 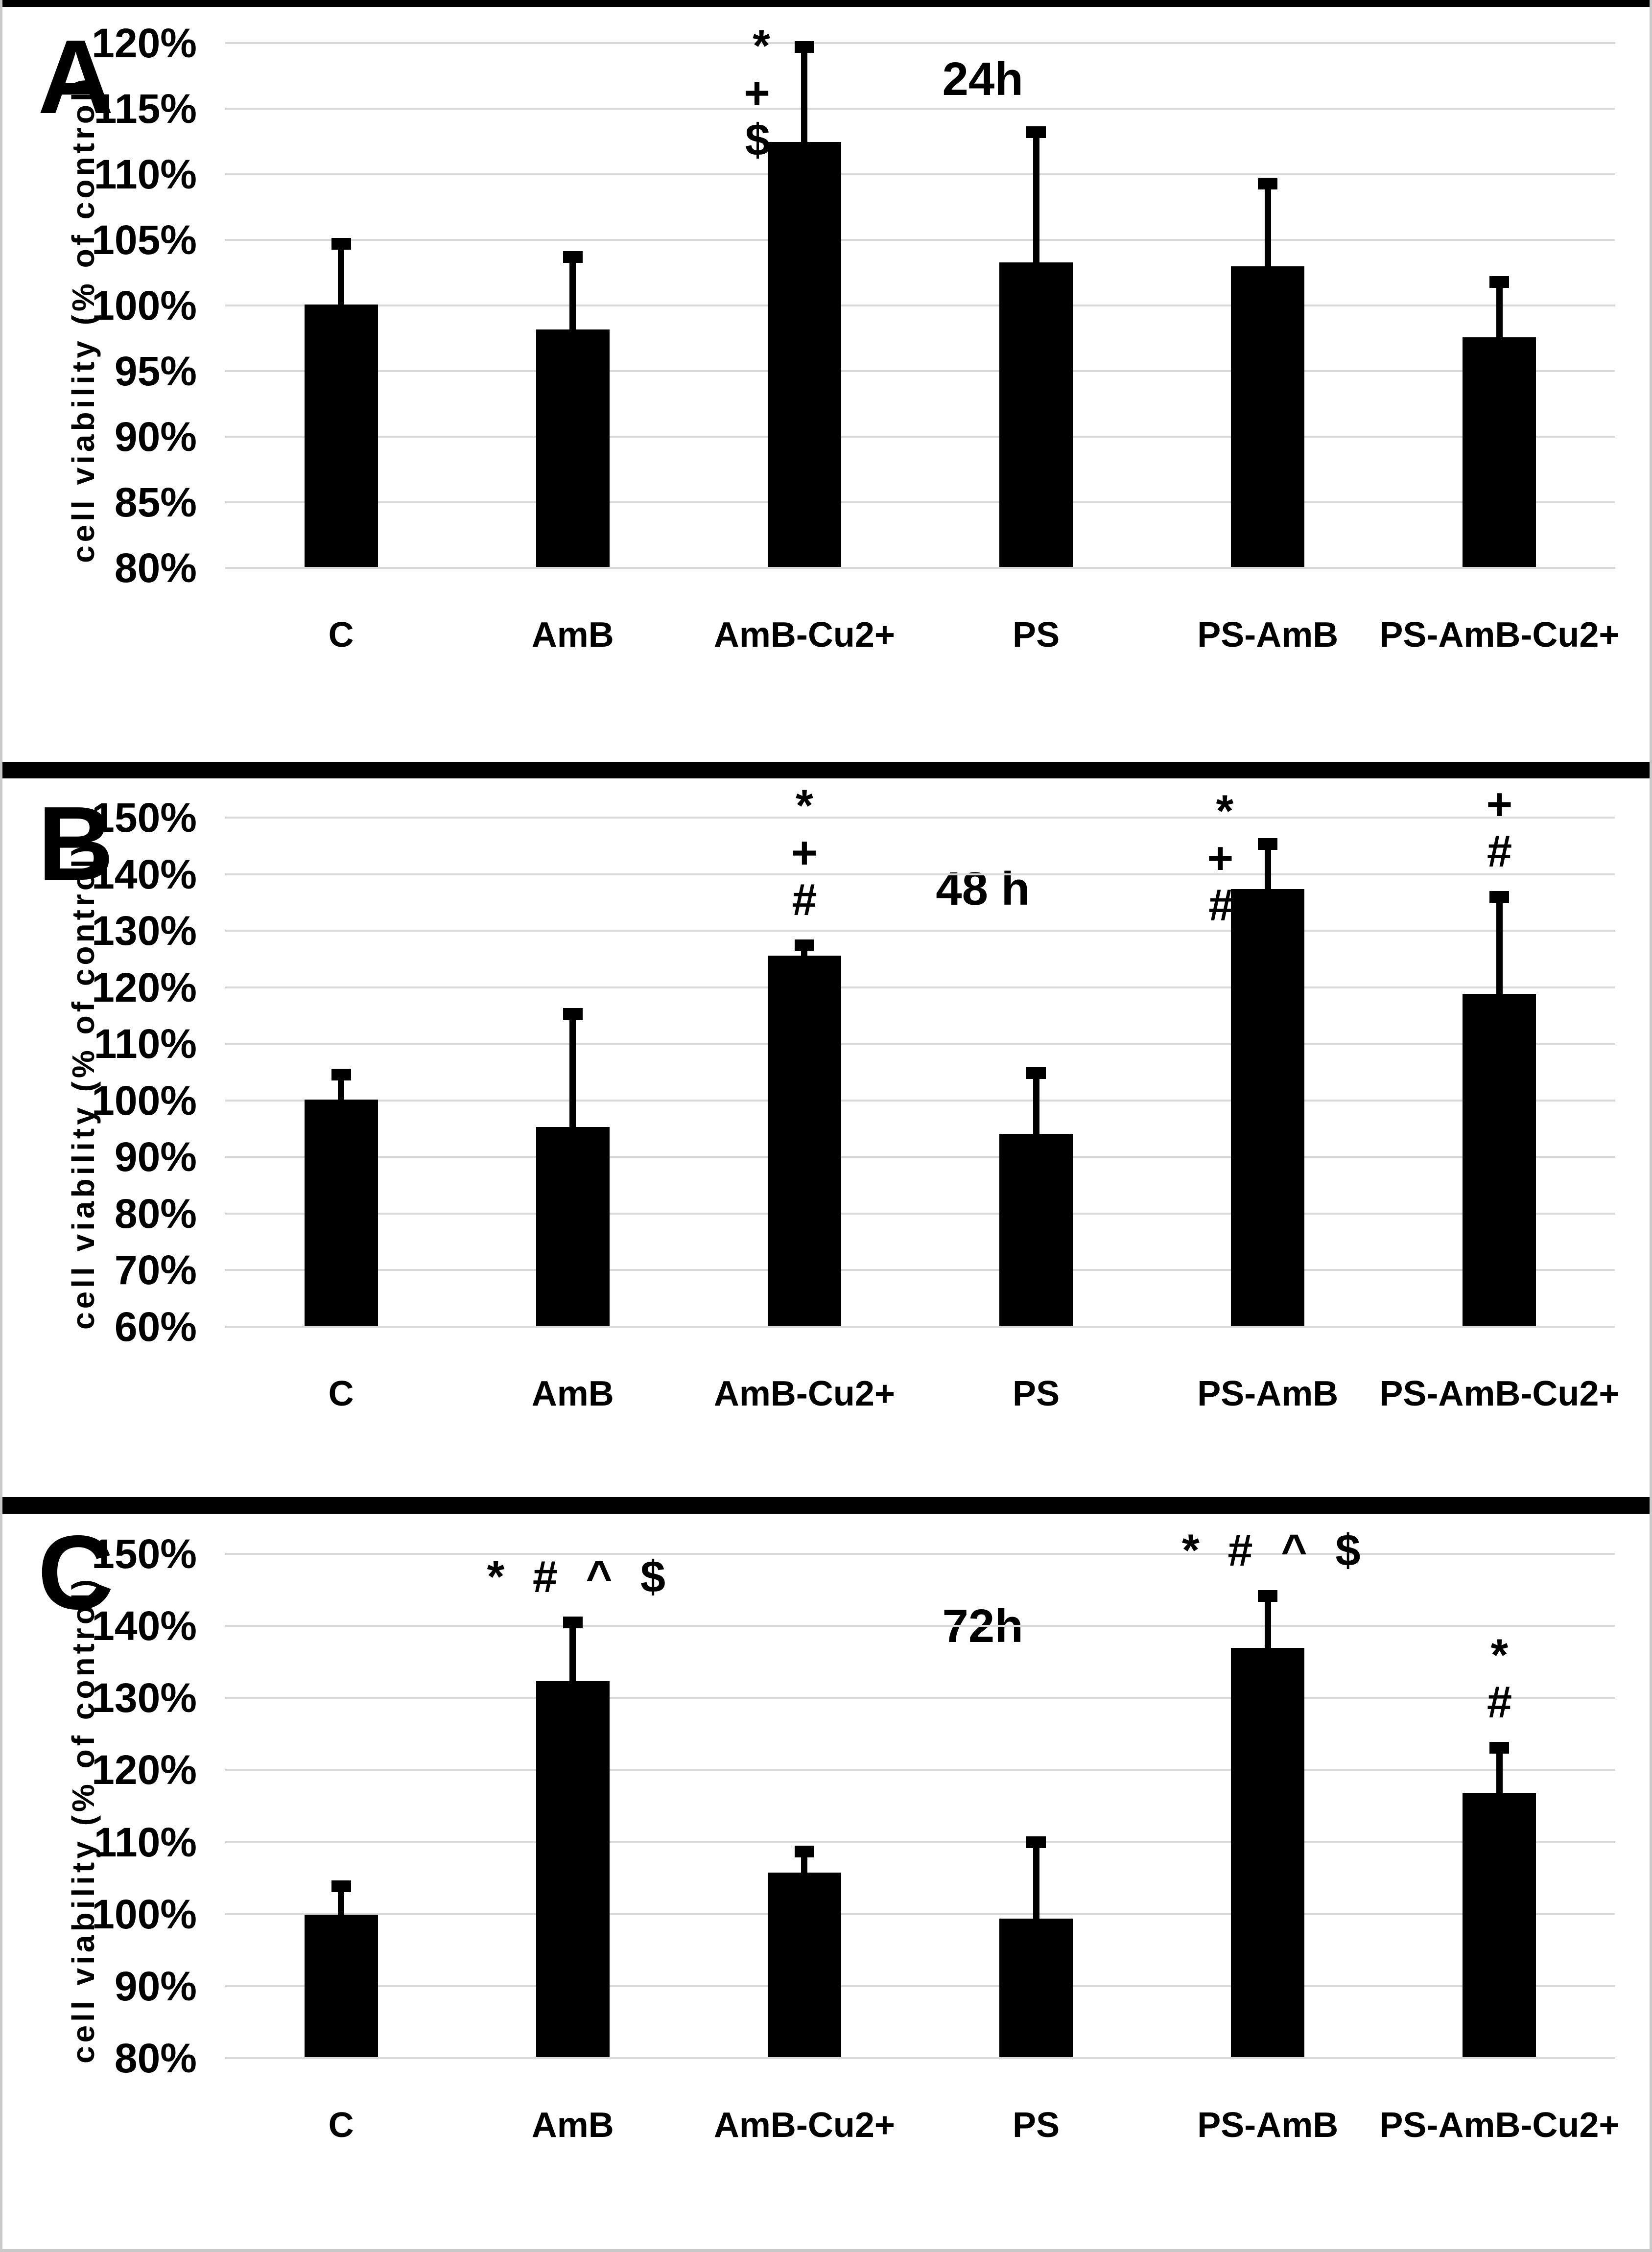 I want to click on y-tick-label: 90%, so click(x=155, y=1986).